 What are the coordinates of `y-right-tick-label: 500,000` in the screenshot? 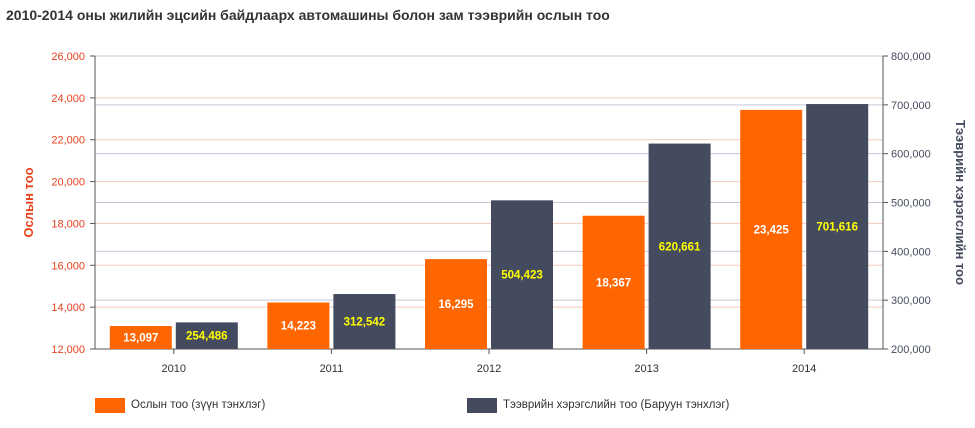 It's located at (911, 204).